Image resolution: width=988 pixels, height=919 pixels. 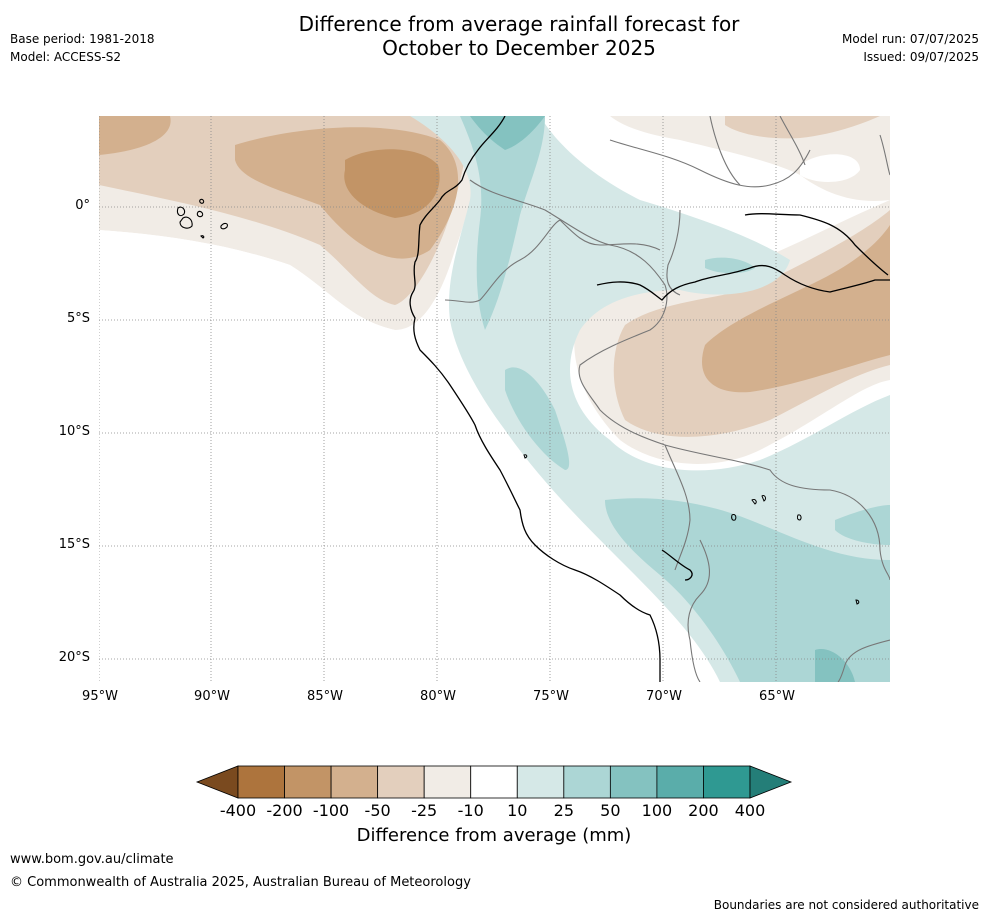 I want to click on colorbar-label: -400, so click(x=238, y=810).